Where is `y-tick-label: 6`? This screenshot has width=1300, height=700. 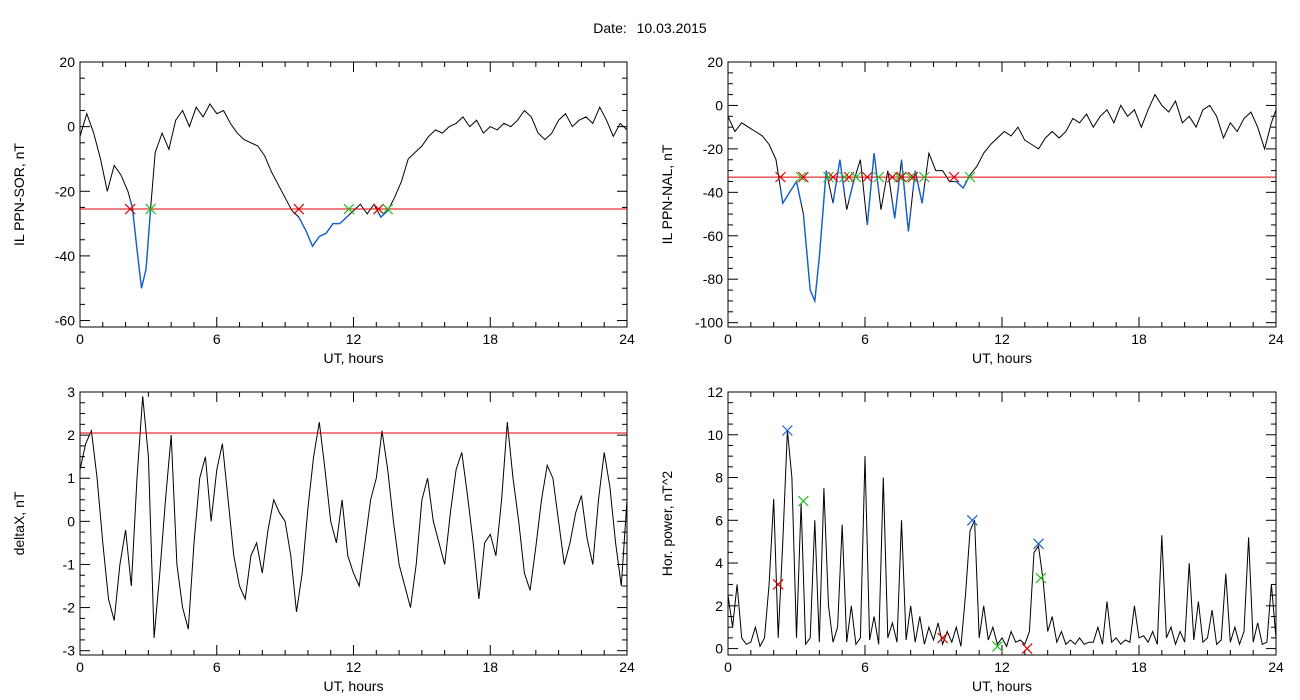 y-tick-label: 6 is located at coordinates (719, 520).